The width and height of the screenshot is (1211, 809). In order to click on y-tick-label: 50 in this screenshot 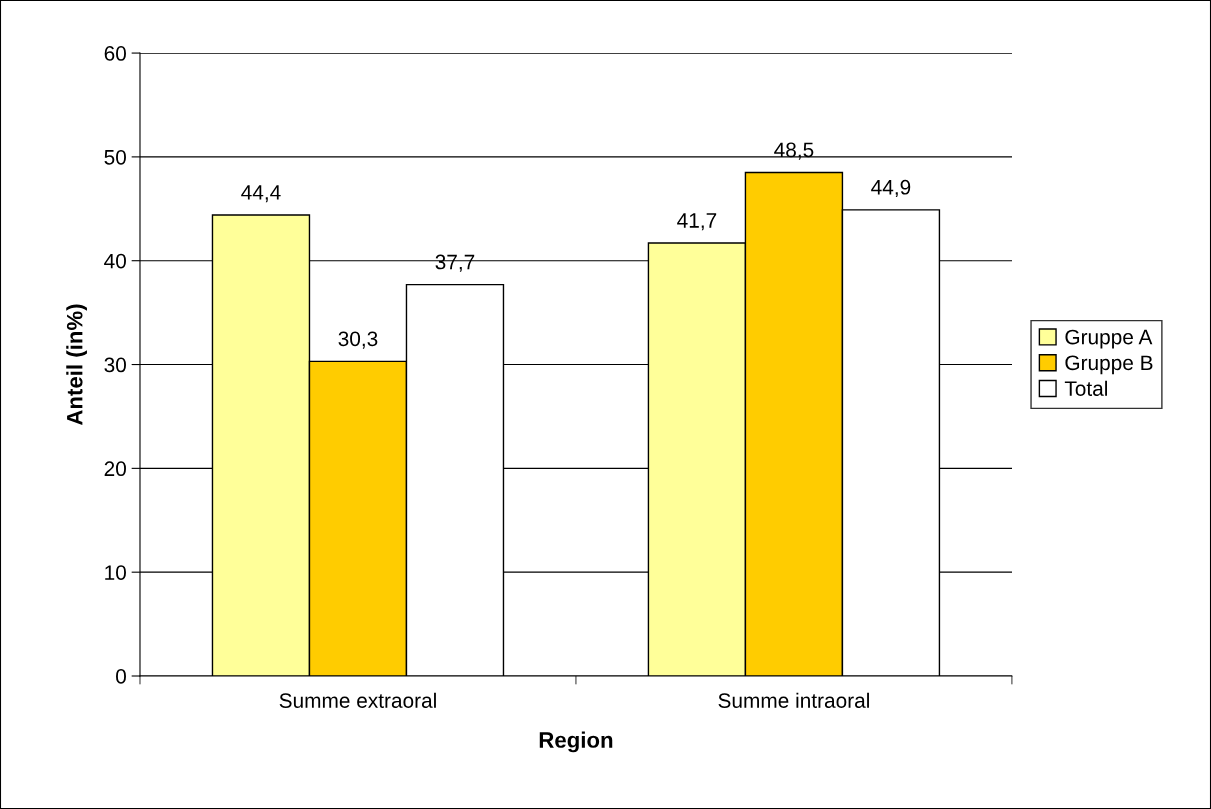, I will do `click(115, 157)`.